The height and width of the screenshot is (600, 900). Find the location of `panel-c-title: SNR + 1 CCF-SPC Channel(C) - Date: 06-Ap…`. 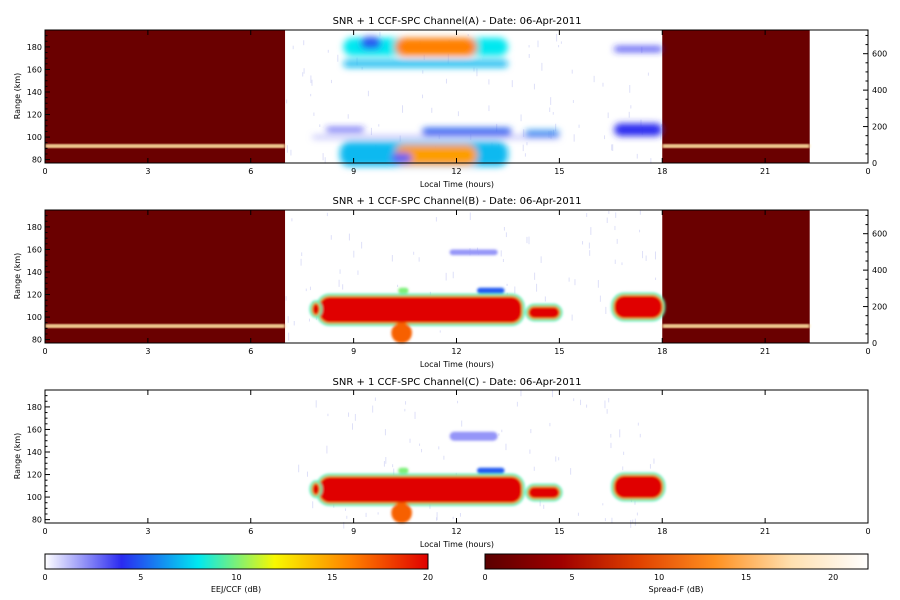

panel-c-title: SNR + 1 CCF-SPC Channel(C) - Date: 06-Ap… is located at coordinates (456, 382).